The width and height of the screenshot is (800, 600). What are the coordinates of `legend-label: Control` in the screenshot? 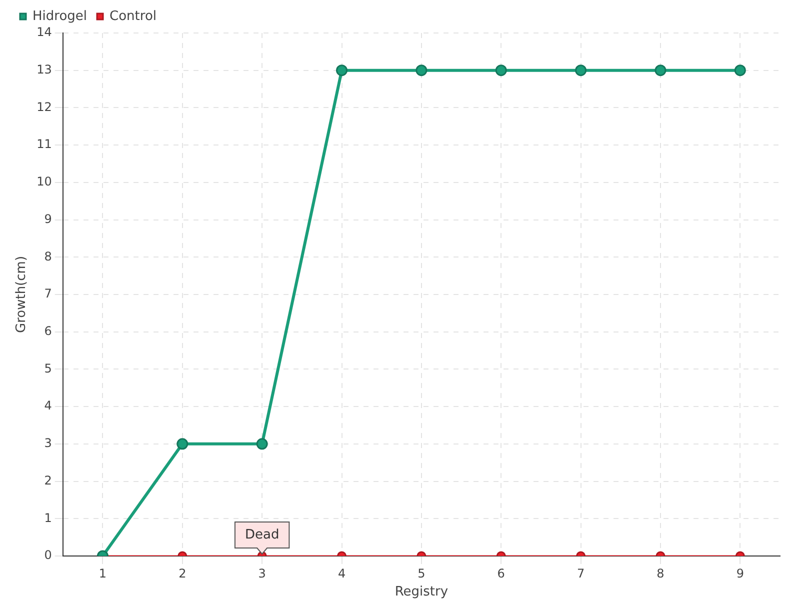 It's located at (133, 16).